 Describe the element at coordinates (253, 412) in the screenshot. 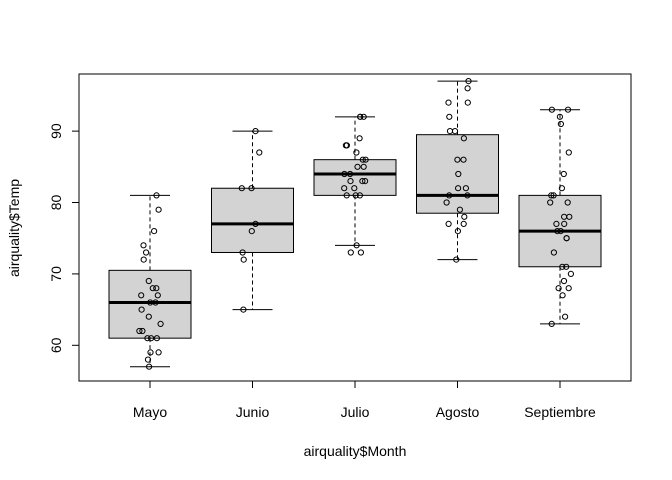

I see `x-tick-label: Junio` at that location.